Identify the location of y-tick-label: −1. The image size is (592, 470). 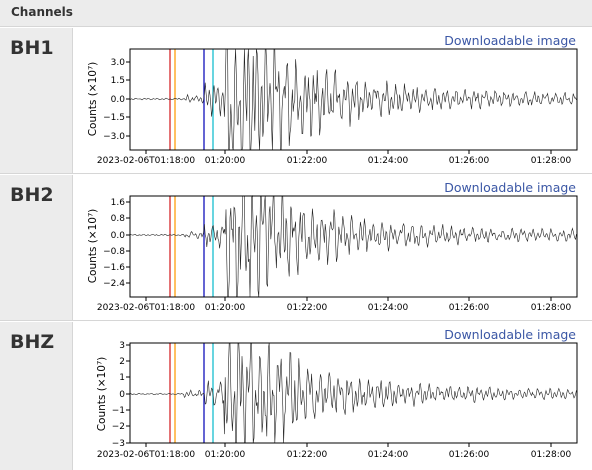
(118, 411).